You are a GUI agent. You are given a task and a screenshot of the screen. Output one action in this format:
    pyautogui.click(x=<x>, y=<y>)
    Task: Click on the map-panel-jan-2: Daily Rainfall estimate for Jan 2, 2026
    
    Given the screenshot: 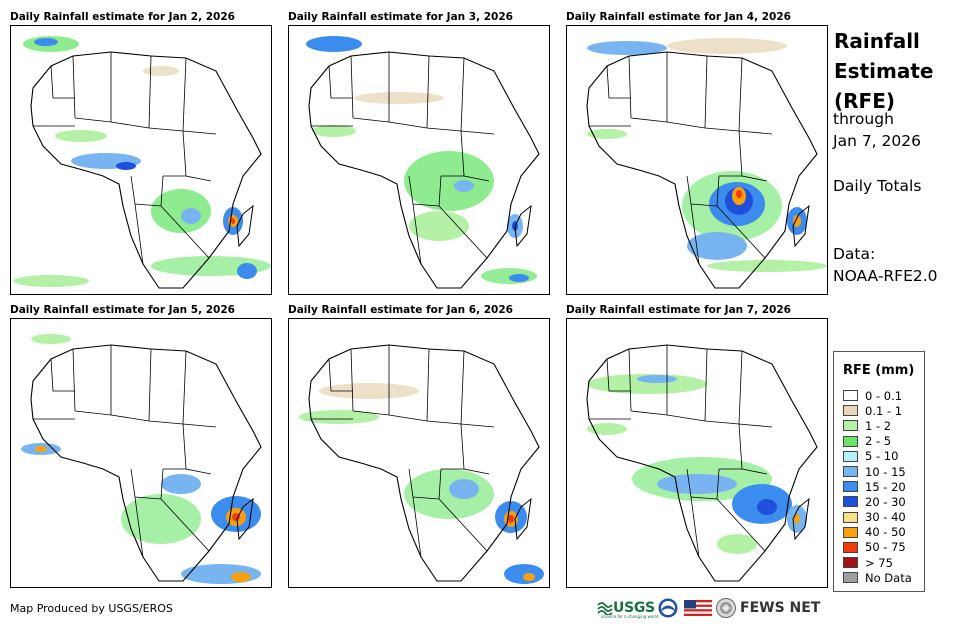 What is the action you would take?
    pyautogui.click(x=141, y=152)
    